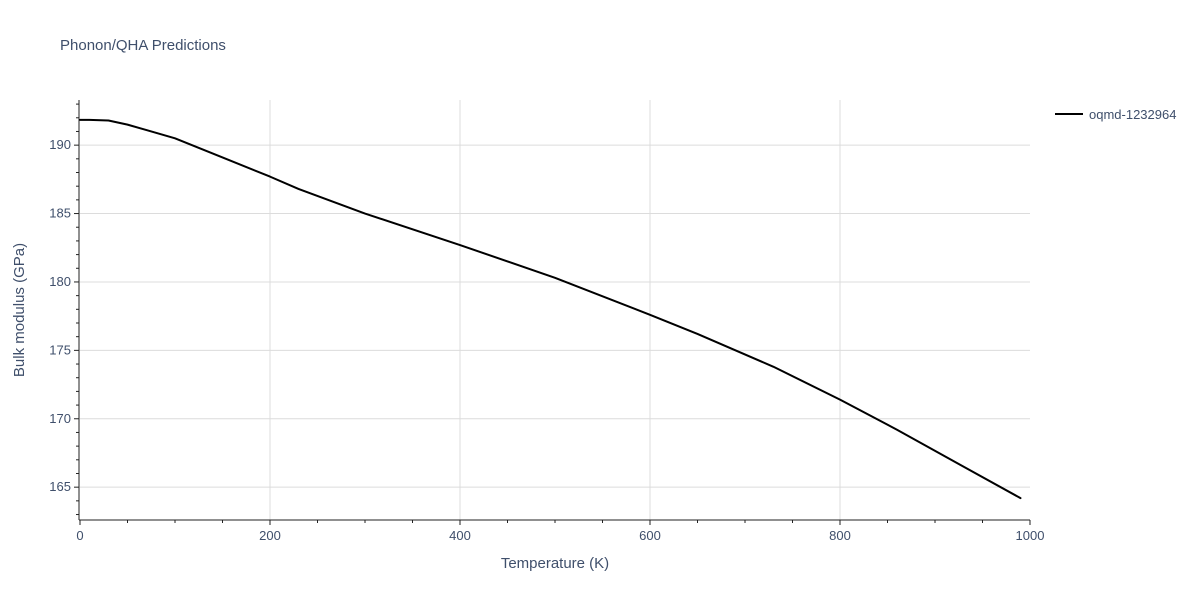  Describe the element at coordinates (60, 349) in the screenshot. I see `y-tick-label: 175` at that location.